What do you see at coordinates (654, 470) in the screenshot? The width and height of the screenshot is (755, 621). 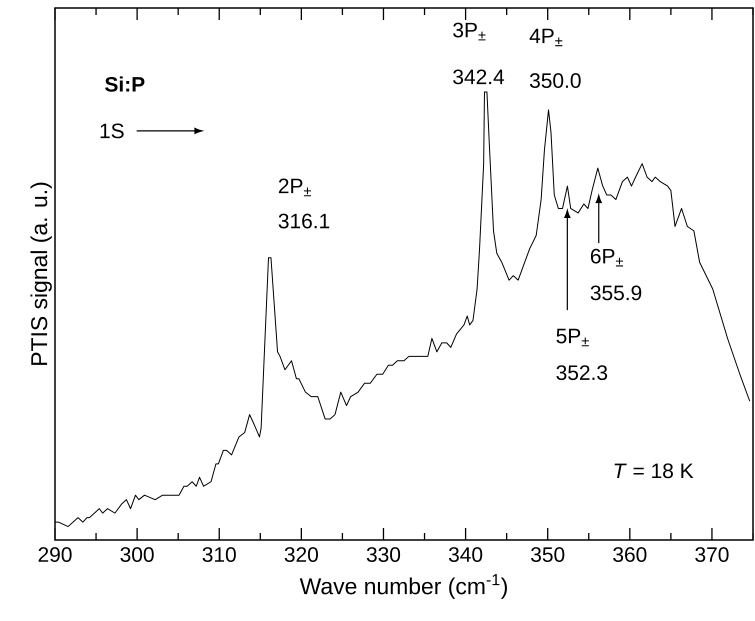 I see `annotation: T = 18 K` at bounding box center [654, 470].